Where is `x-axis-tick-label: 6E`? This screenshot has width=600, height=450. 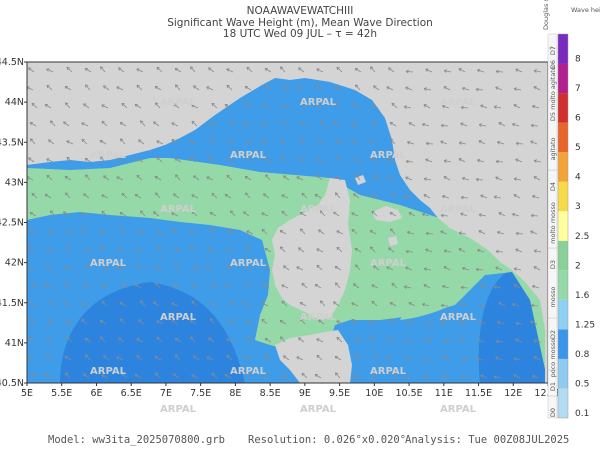 x-axis-tick-label: 6E is located at coordinates (96, 393).